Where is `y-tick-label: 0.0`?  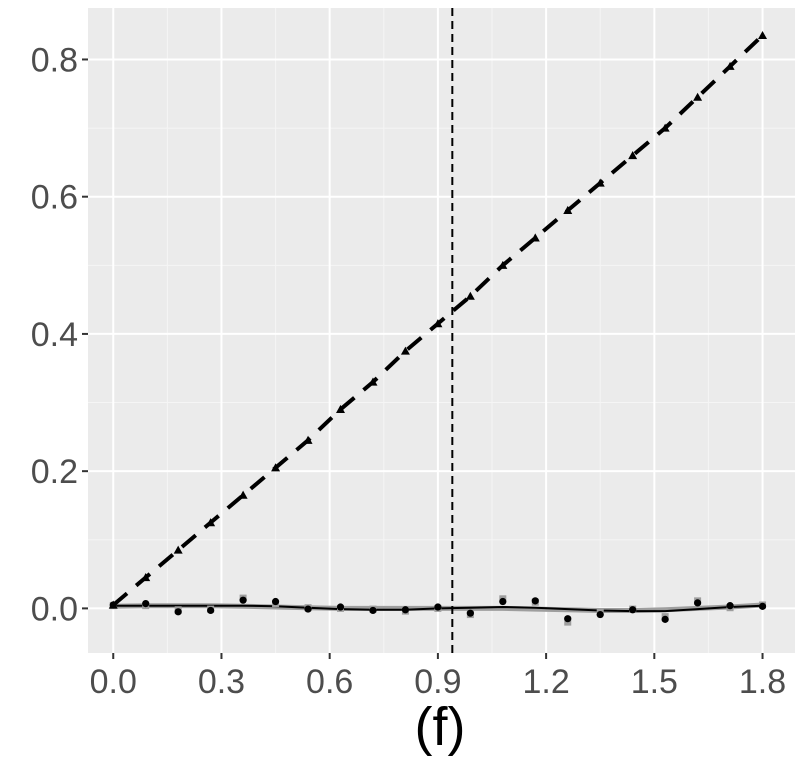
y-tick-label: 0.0 is located at coordinates (54, 609).